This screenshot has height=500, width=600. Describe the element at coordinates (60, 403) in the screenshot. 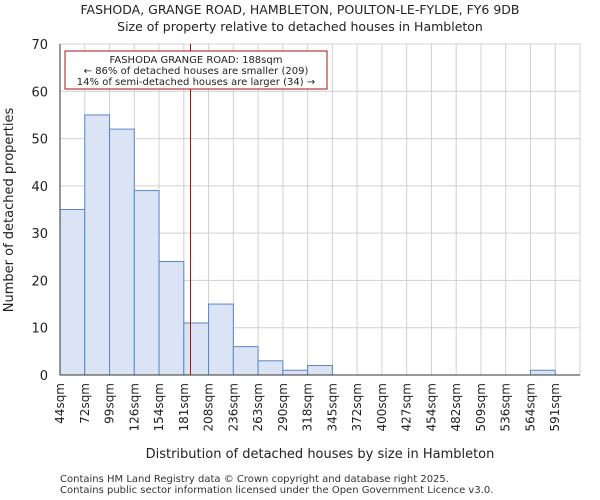

I see `x-tick-label: 44sqm` at that location.